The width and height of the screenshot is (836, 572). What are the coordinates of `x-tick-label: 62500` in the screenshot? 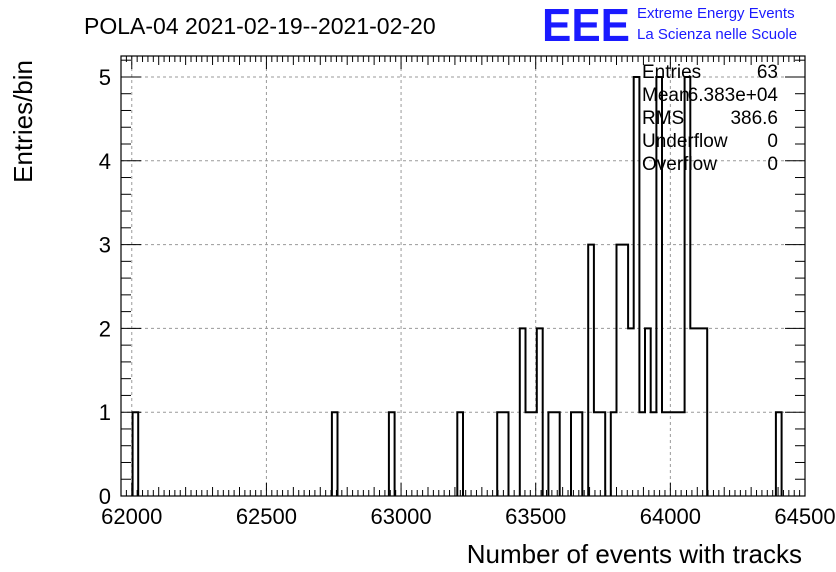 It's located at (266, 516).